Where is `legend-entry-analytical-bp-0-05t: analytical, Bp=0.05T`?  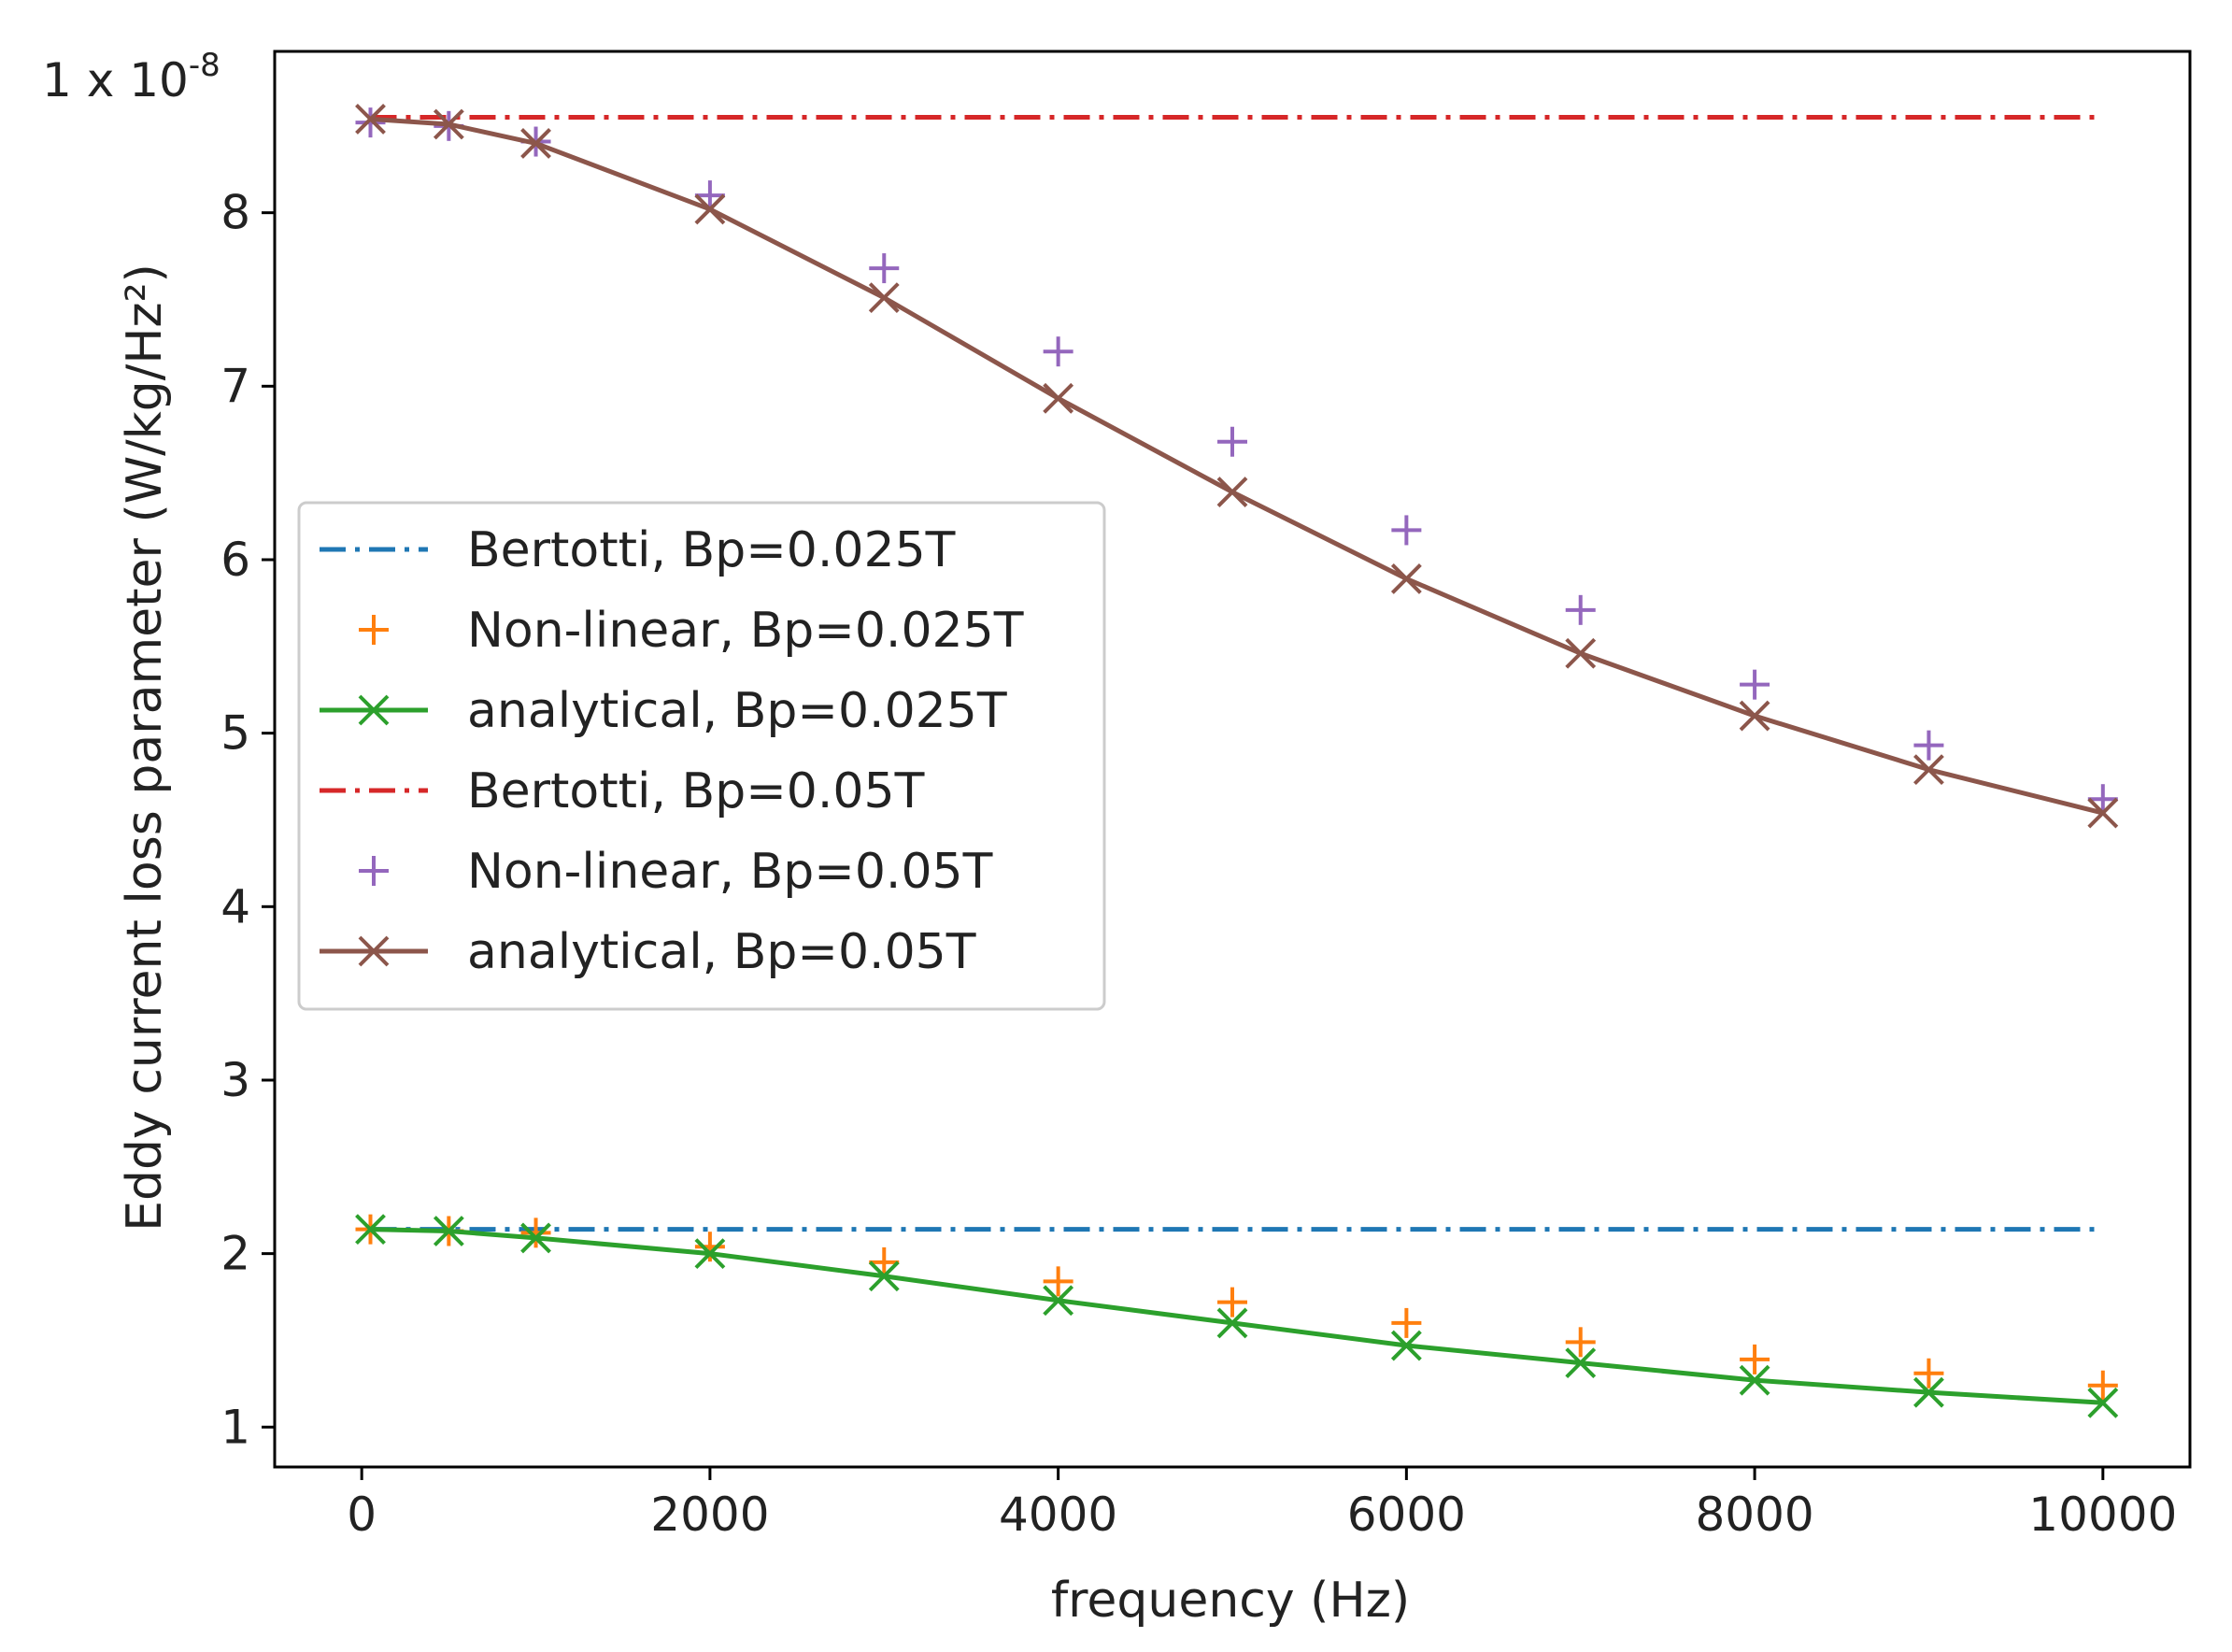
legend-entry-analytical-bp-0-05t: analytical, Bp=0.05T is located at coordinates (648, 952).